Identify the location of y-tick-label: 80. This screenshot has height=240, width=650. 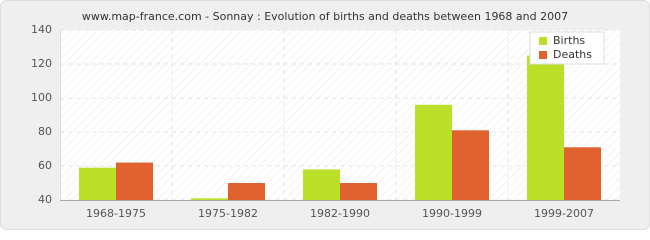
(45, 131).